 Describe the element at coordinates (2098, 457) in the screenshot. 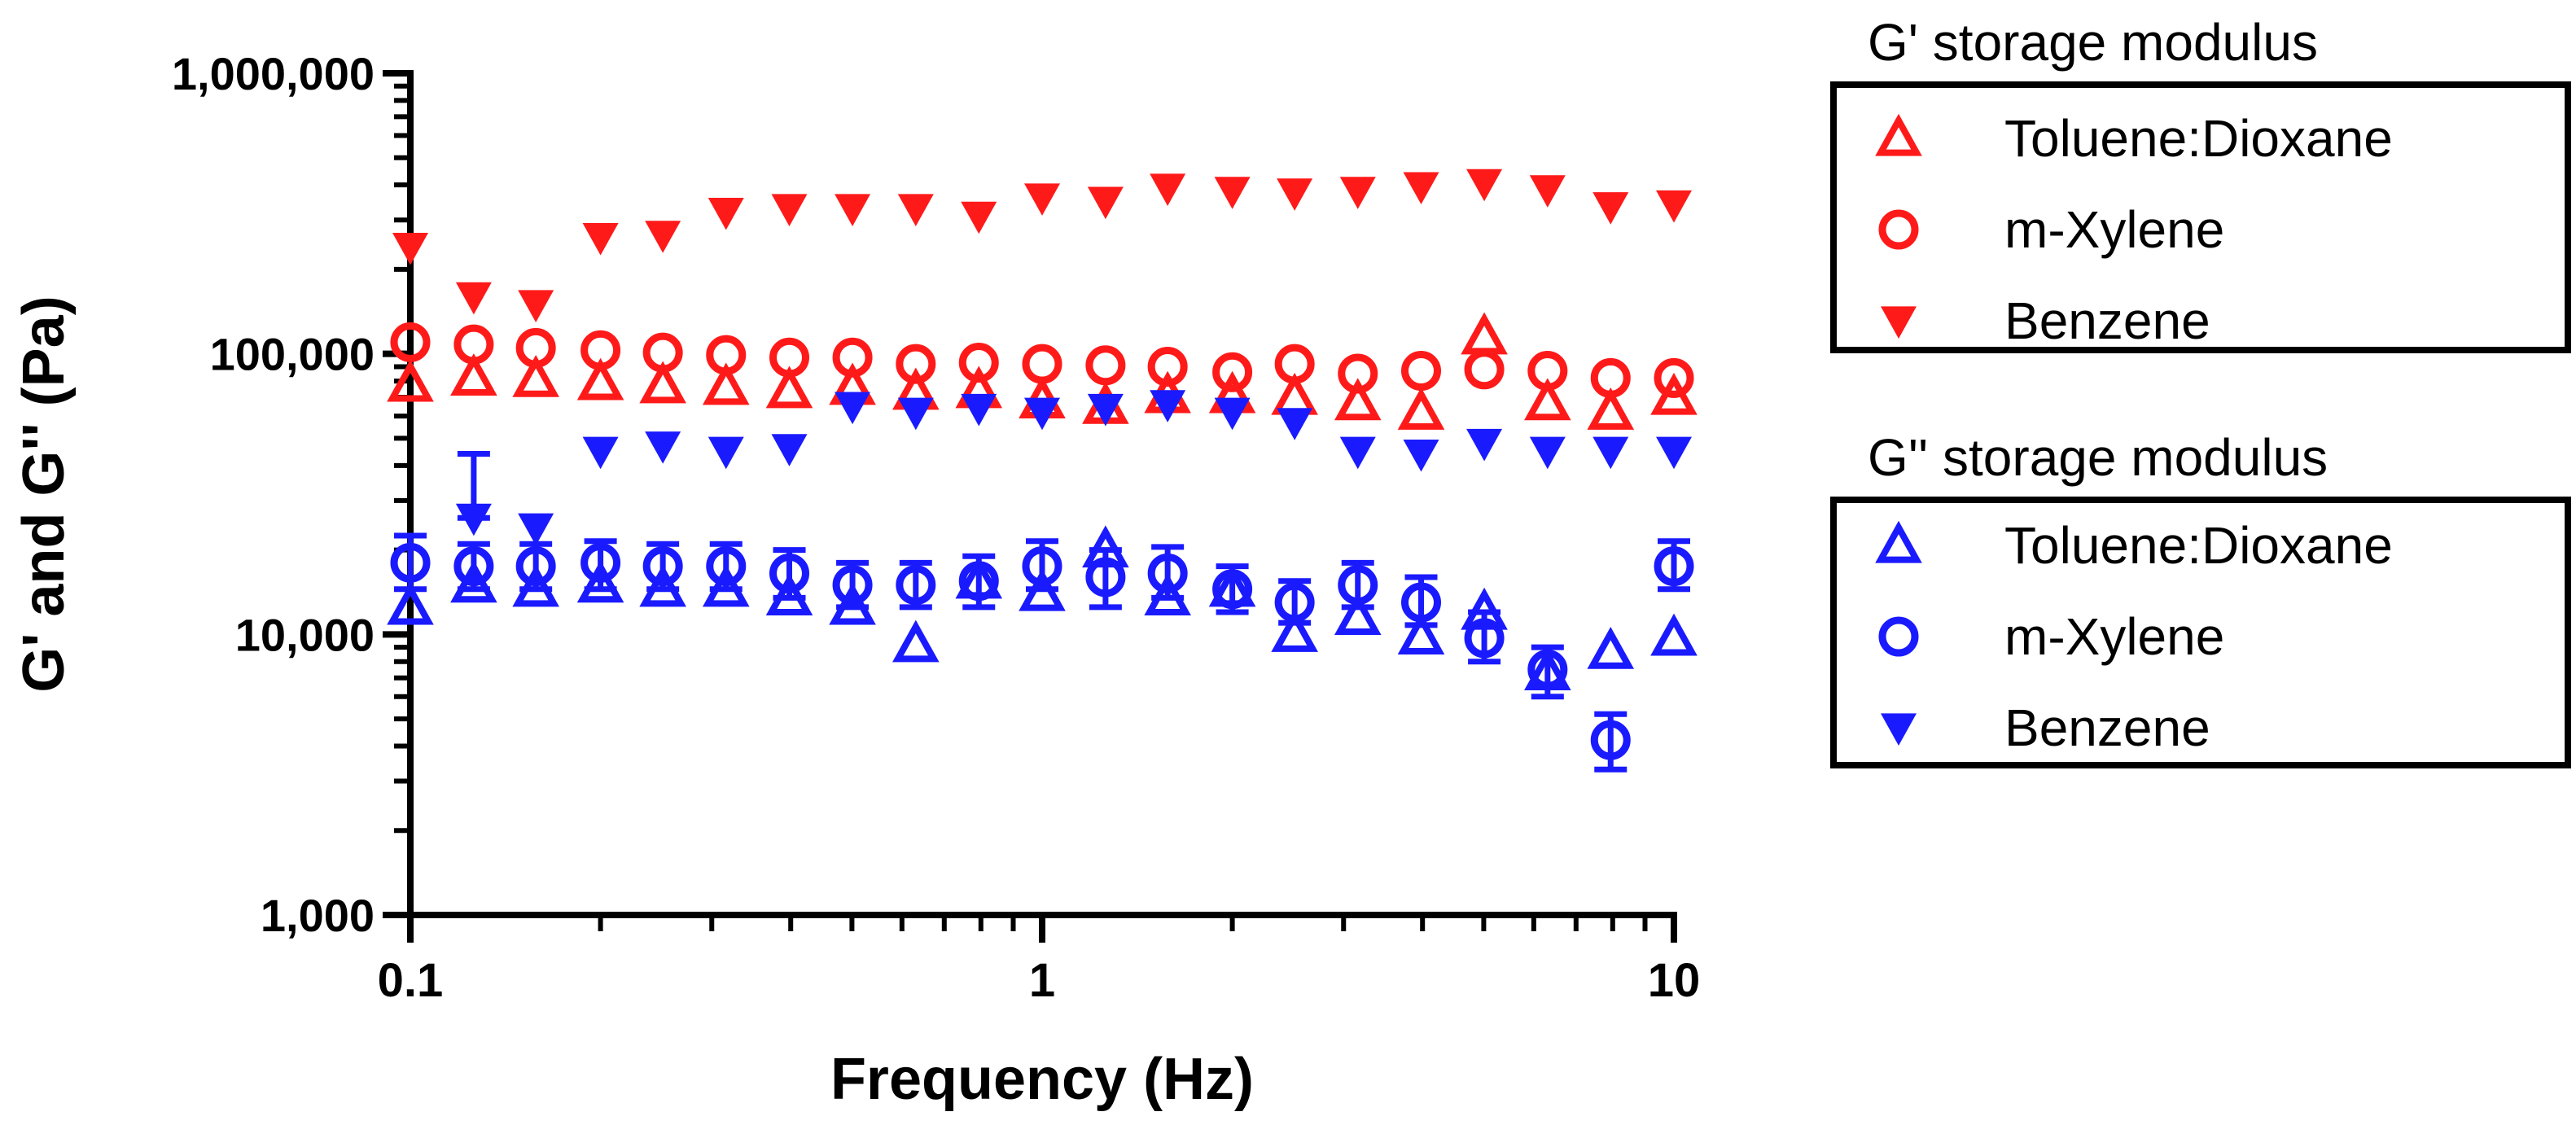

I see `legend-g-double-prime-title: G'' storage modulus` at that location.